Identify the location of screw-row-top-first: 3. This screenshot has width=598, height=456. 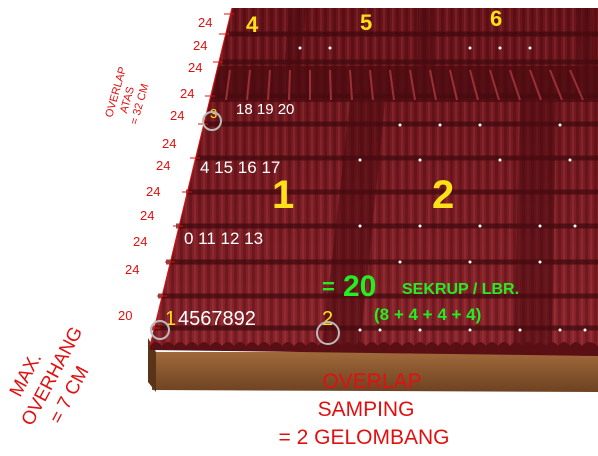
(213, 113).